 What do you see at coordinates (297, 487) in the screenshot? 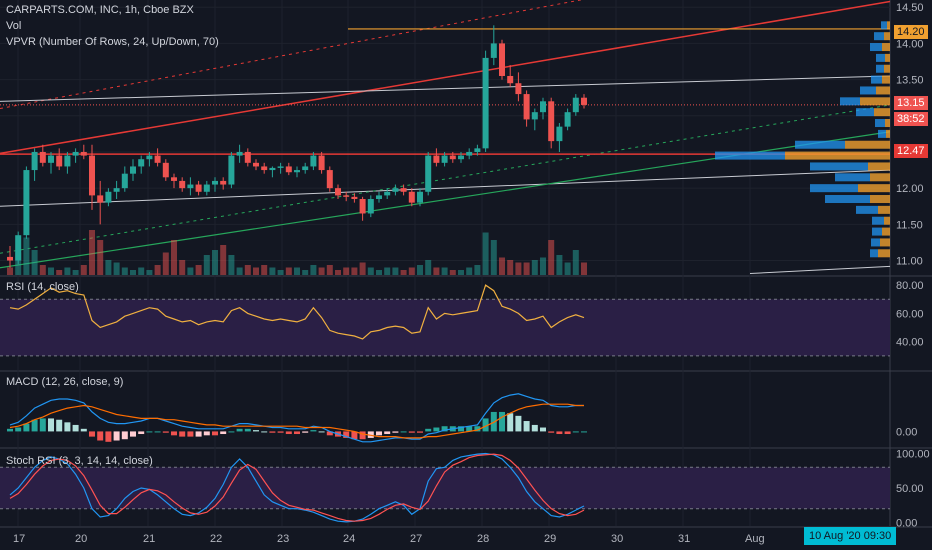
I see `stoch-d-line` at bounding box center [297, 487].